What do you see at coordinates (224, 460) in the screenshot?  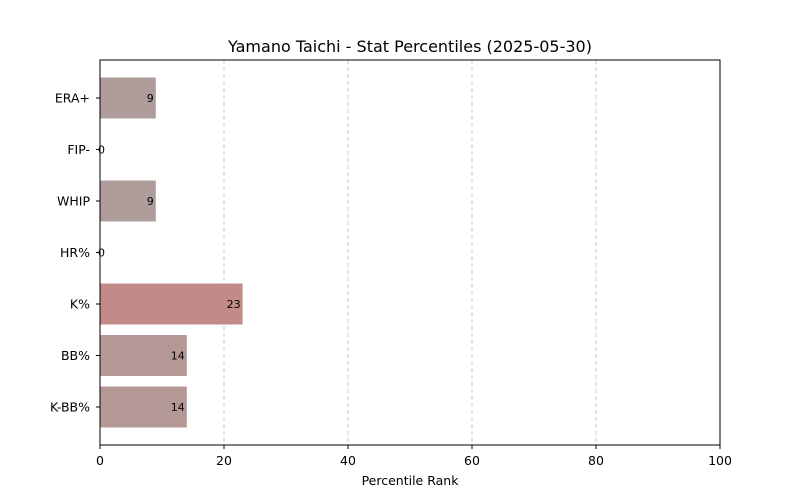 I see `x-tick-label: 20` at bounding box center [224, 460].